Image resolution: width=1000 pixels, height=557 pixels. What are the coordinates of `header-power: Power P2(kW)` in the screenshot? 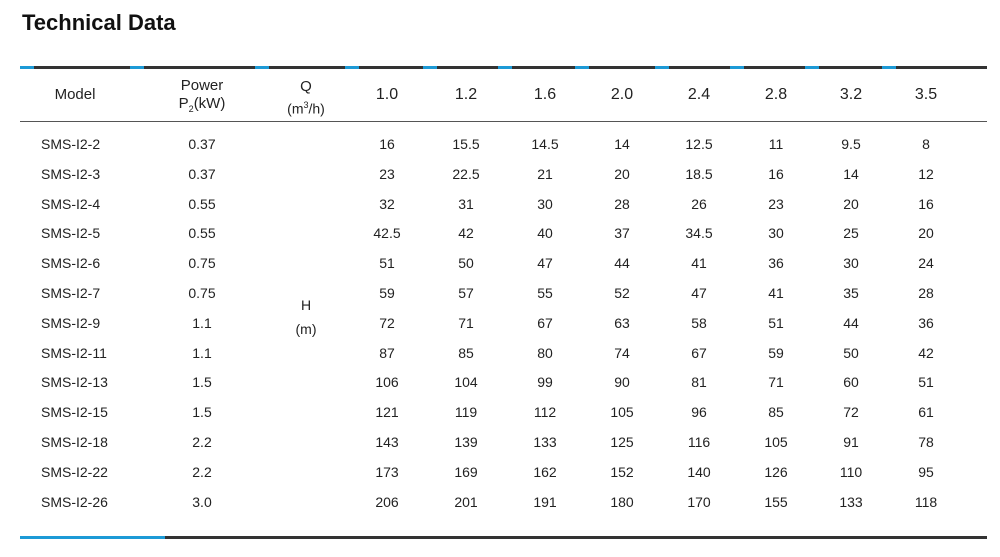 It's located at (202, 97).